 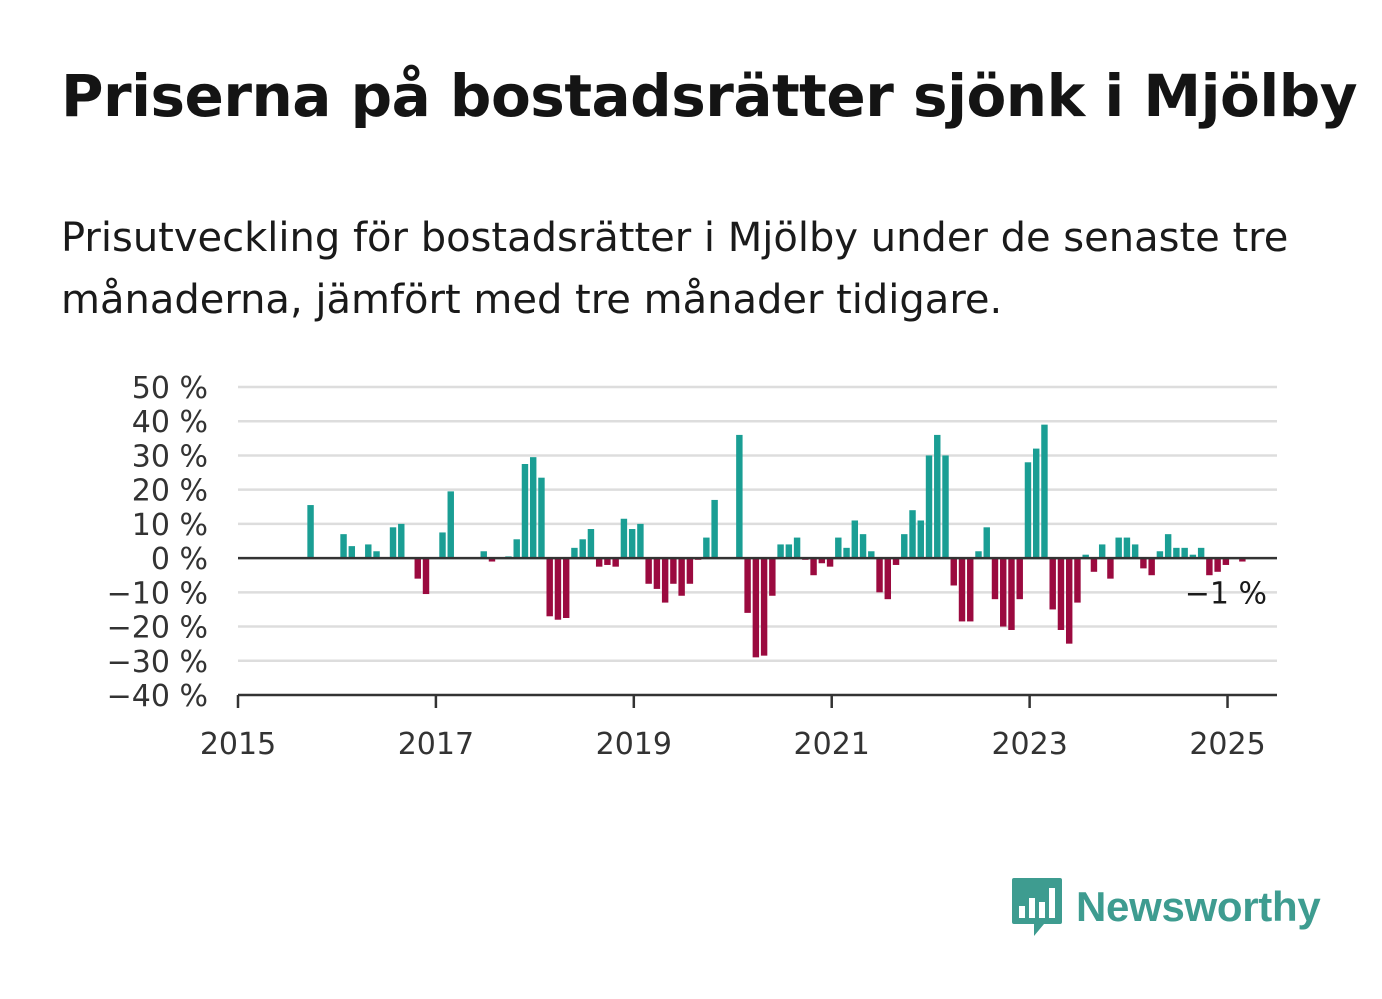 What do you see at coordinates (170, 422) in the screenshot?
I see `y-tick-label: 40 %` at bounding box center [170, 422].